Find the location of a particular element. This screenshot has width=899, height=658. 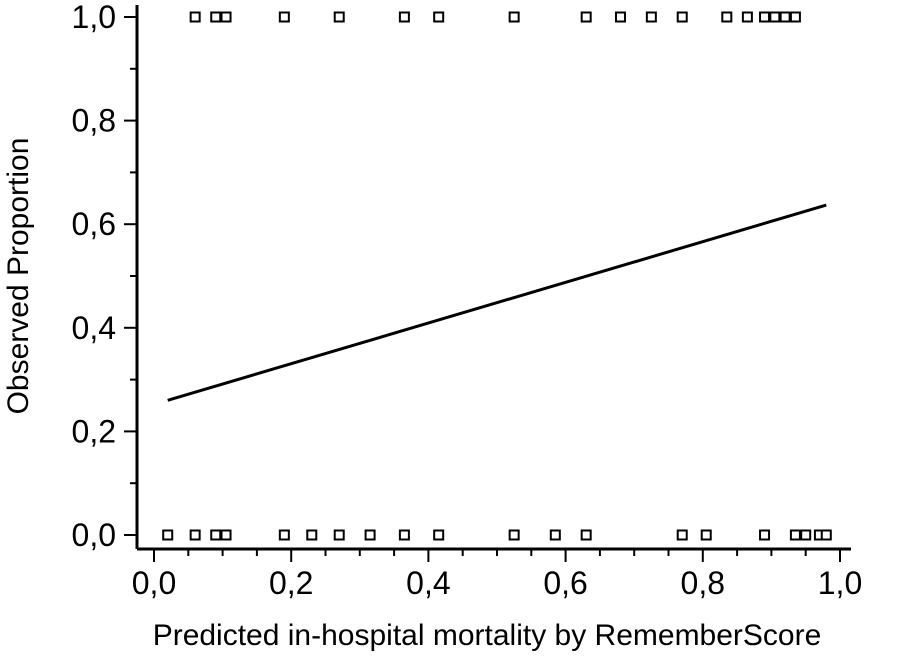

x-tick-label: 0,2 is located at coordinates (291, 583).